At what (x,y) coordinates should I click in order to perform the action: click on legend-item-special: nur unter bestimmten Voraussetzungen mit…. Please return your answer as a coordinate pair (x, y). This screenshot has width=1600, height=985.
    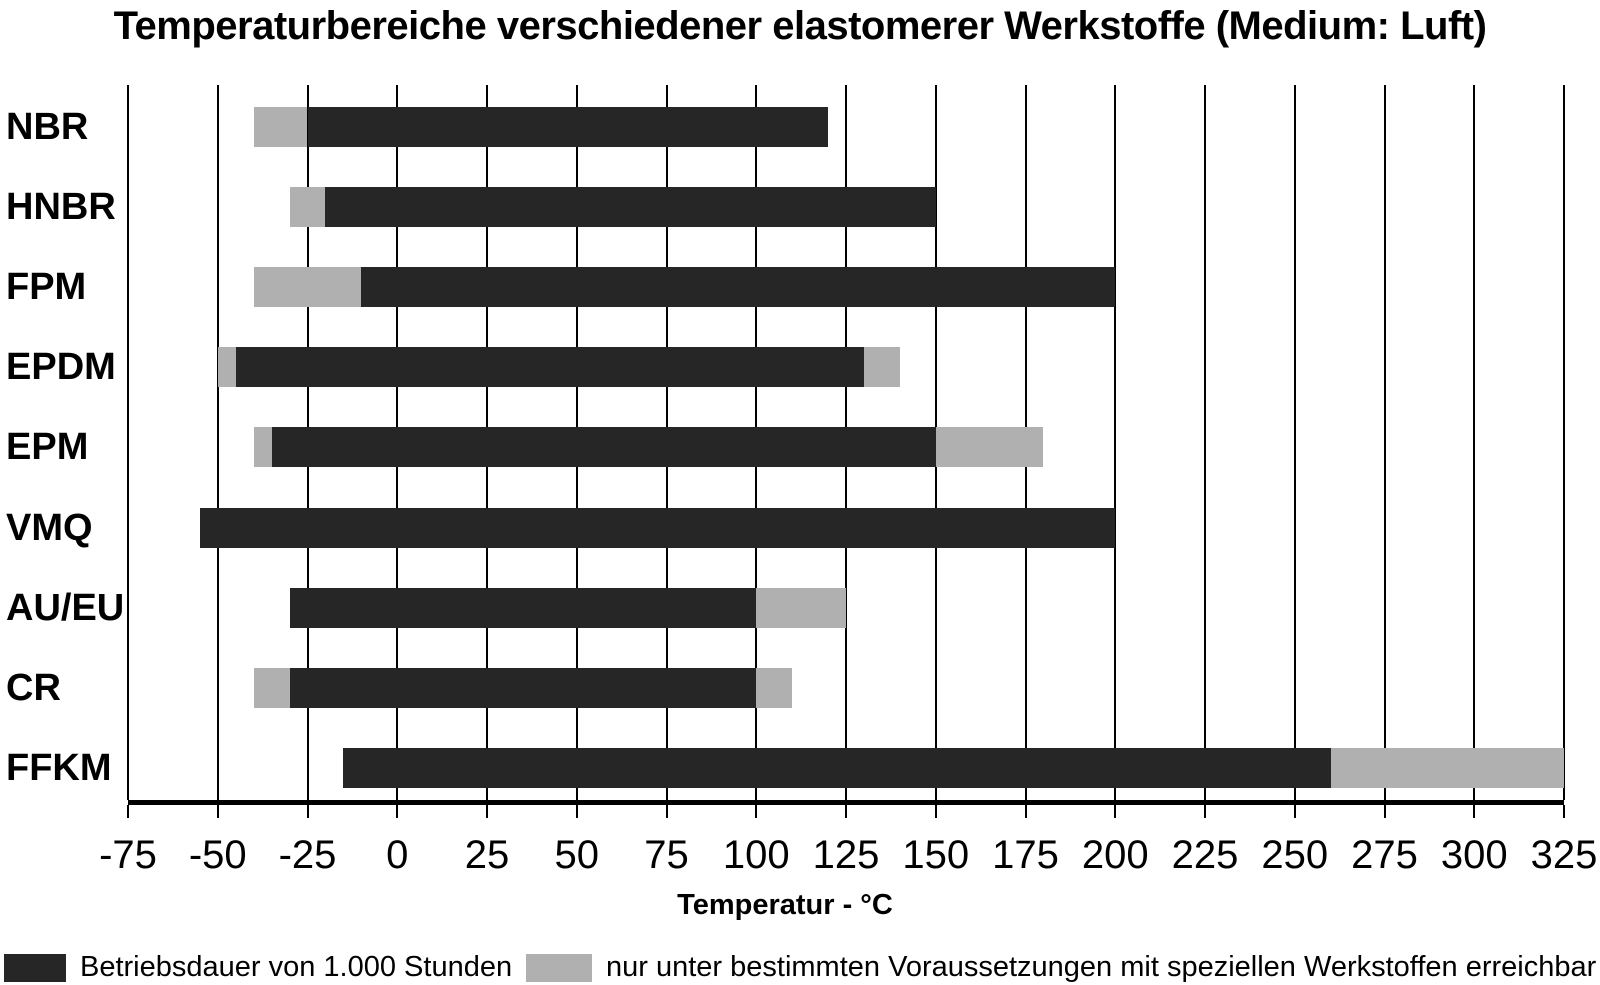
    Looking at the image, I should click on (1061, 967).